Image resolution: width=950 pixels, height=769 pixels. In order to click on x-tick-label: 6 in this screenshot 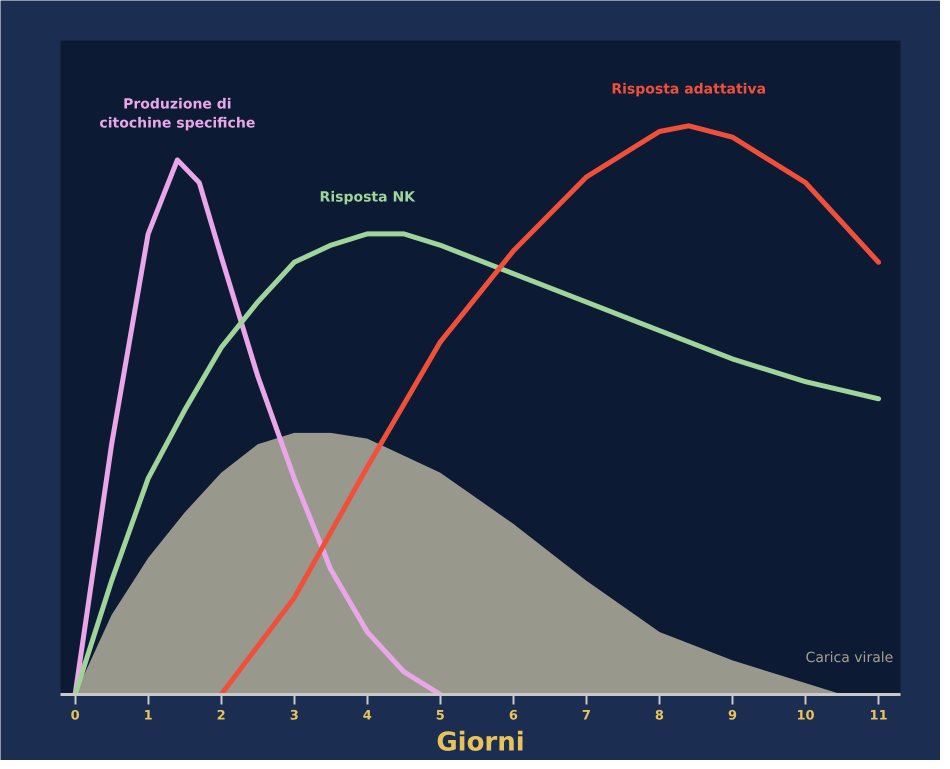, I will do `click(513, 716)`.